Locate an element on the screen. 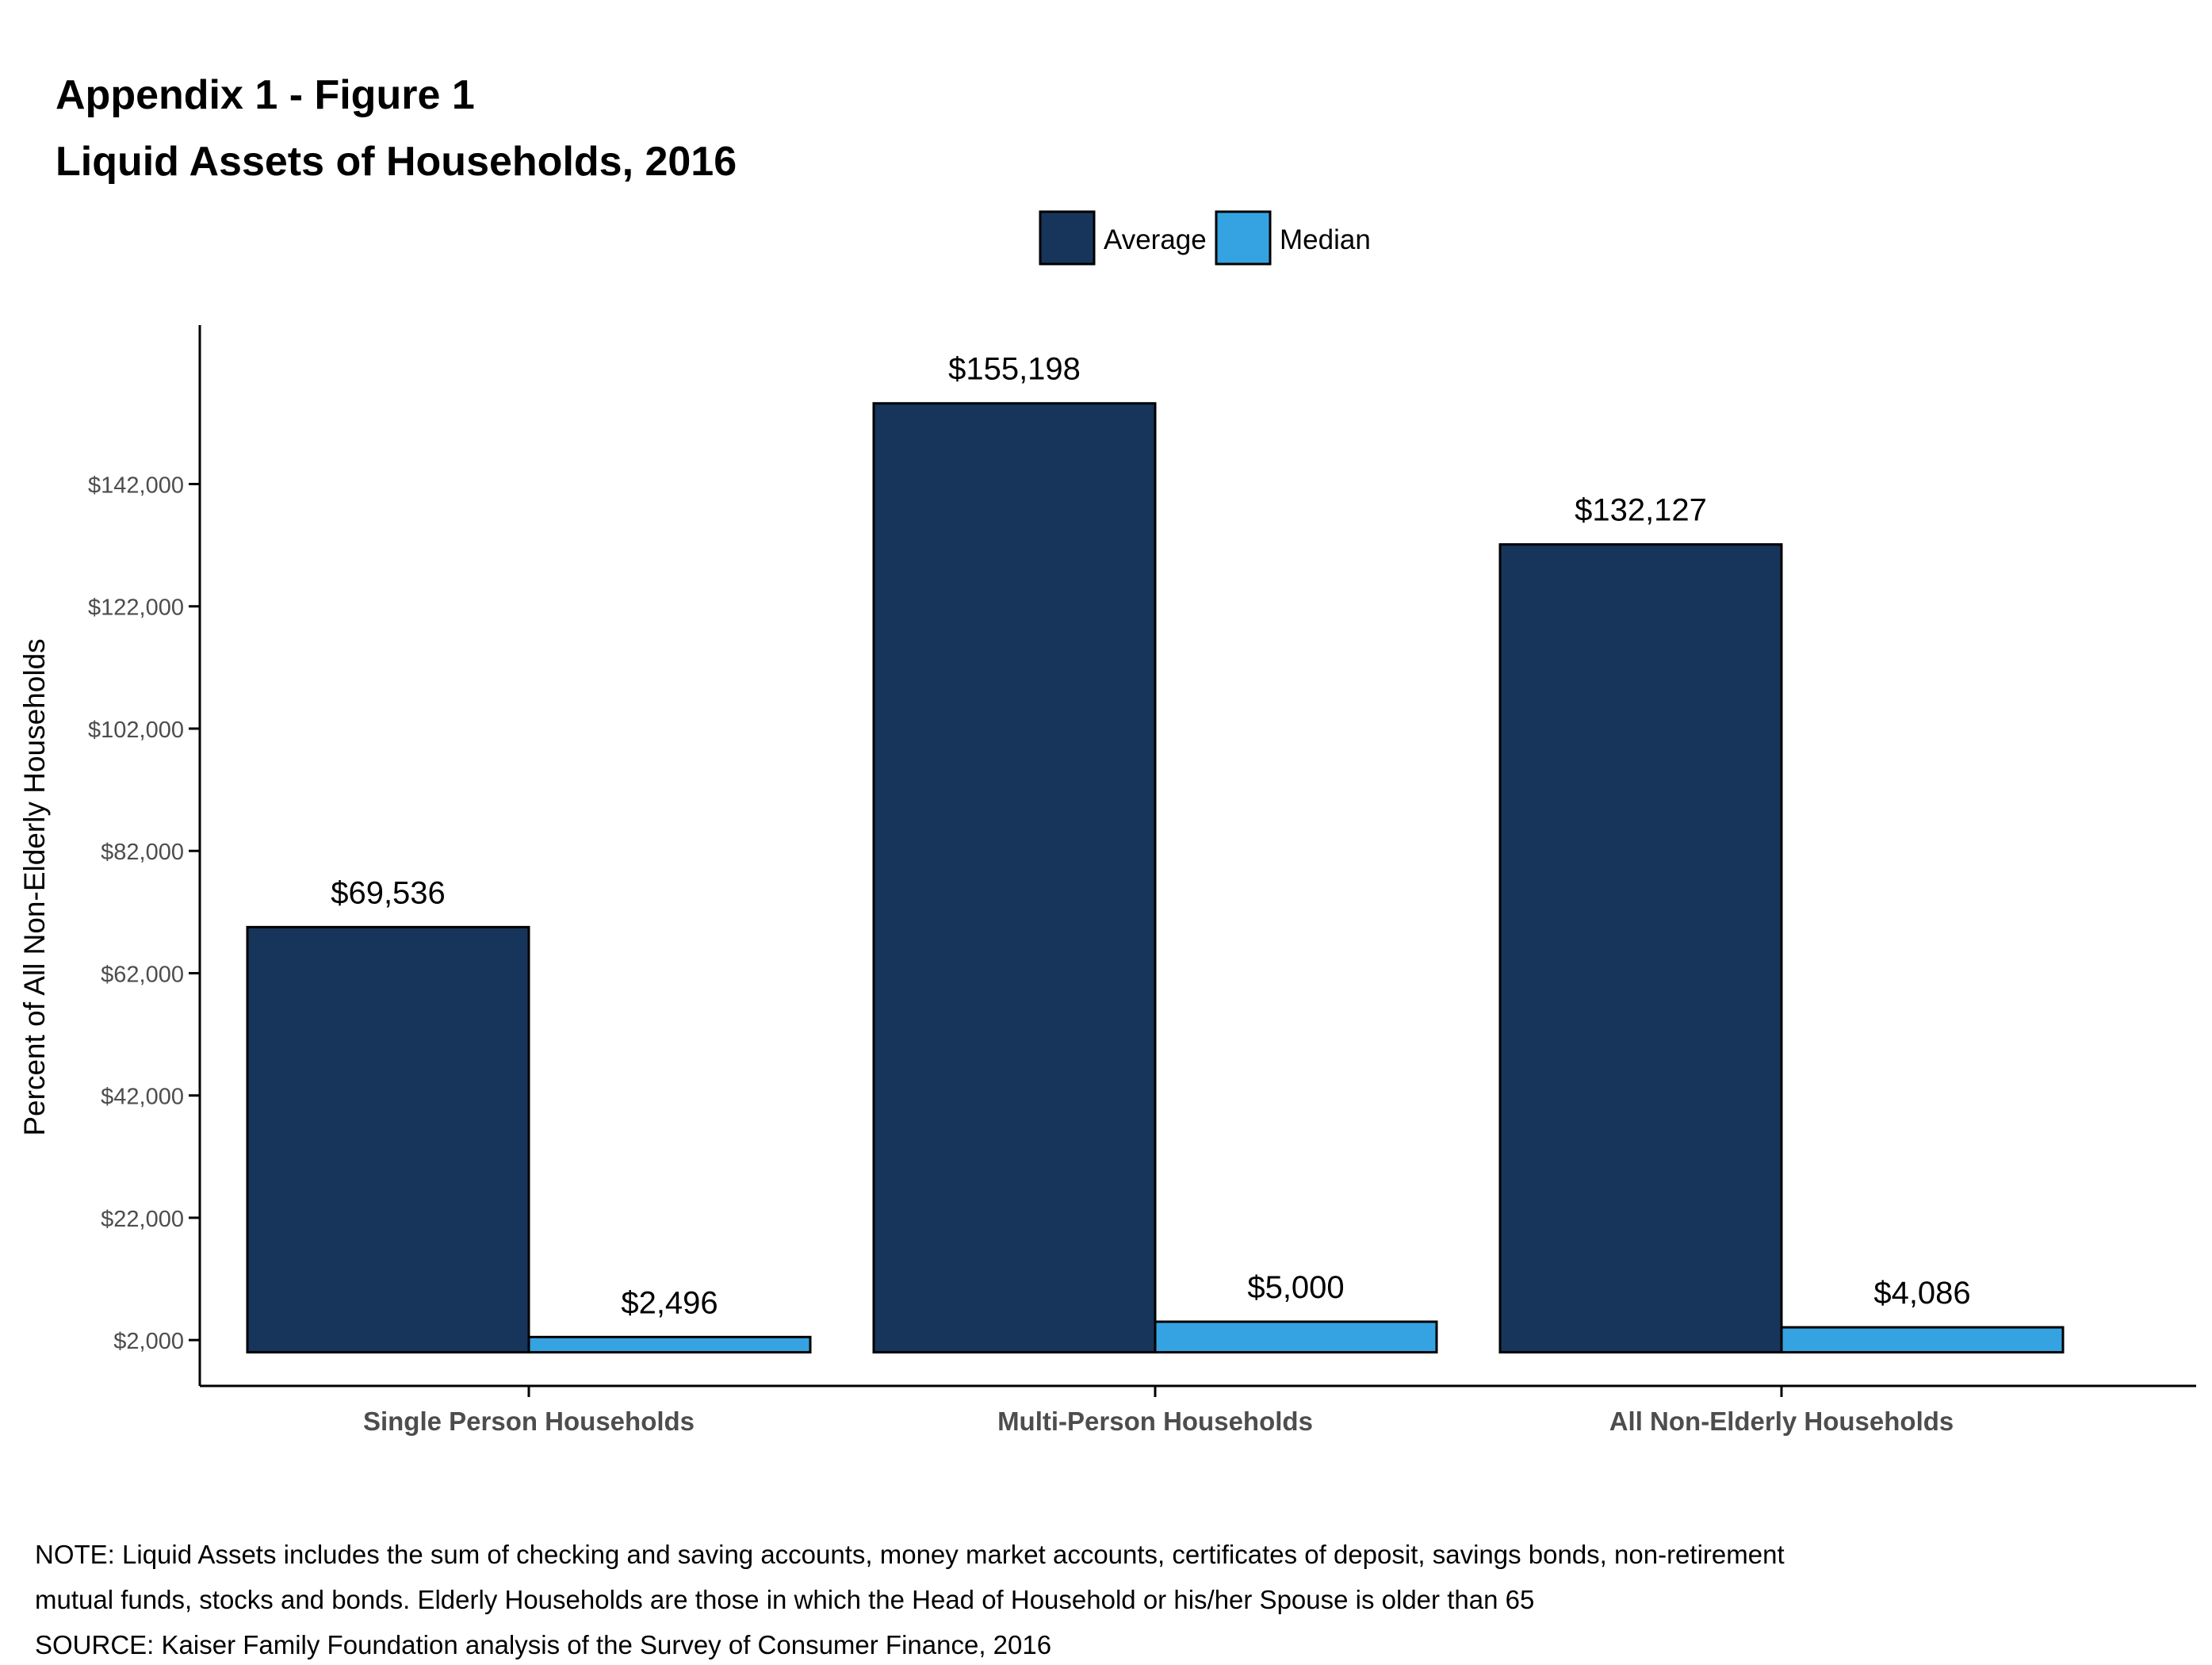  x-tick-label: Single Person Households is located at coordinates (529, 1421).